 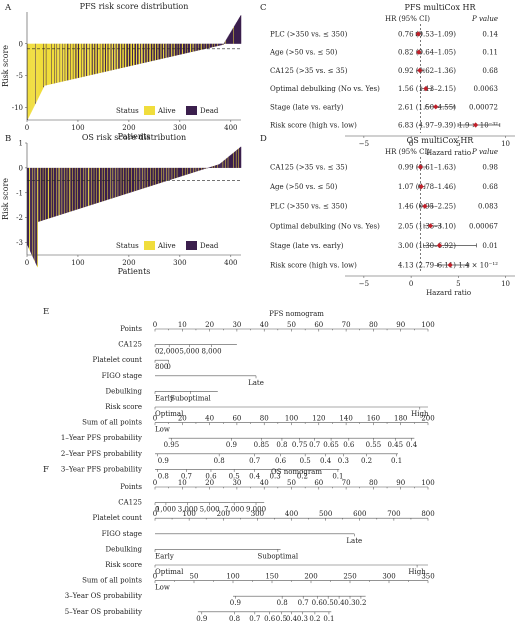 What do you see at coordinates (8, 139) in the screenshot?
I see `panel-label-b: B` at bounding box center [8, 139].